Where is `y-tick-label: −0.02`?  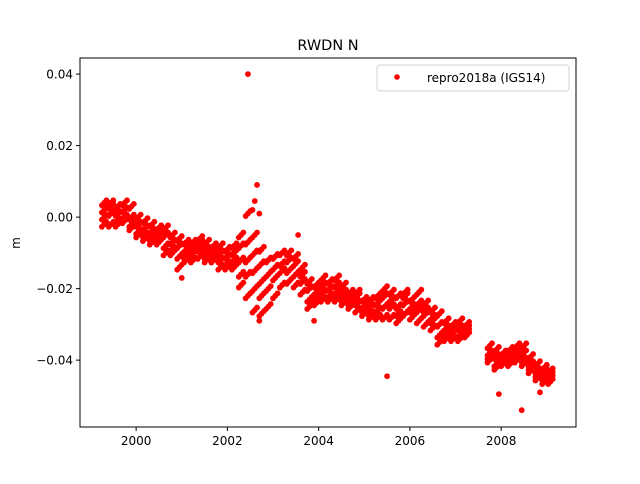 y-tick-label: −0.02 is located at coordinates (54, 289).